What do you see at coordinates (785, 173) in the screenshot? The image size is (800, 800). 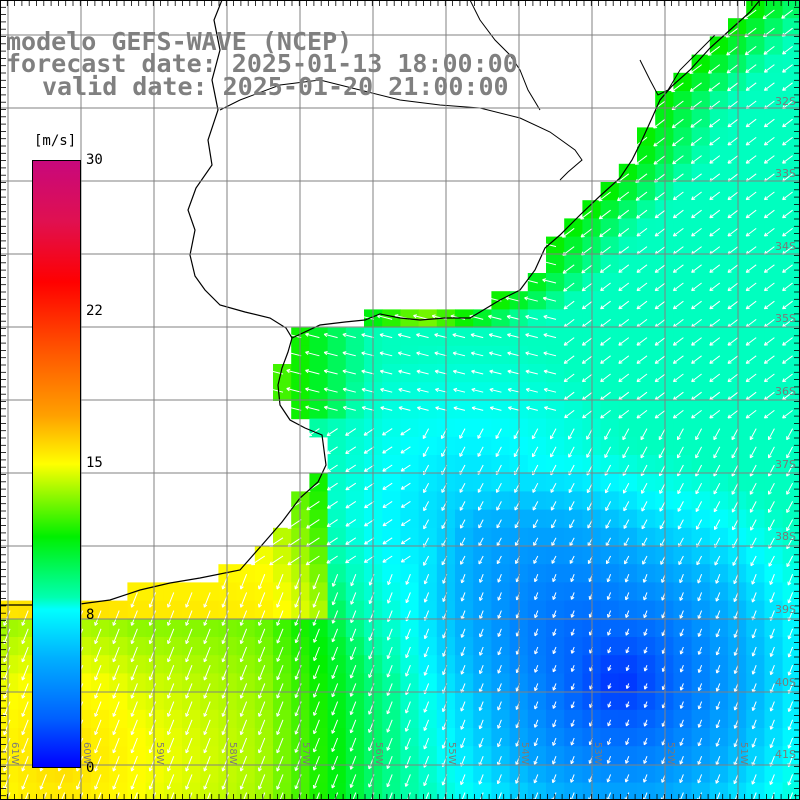 I see `lat-label: 33S` at bounding box center [785, 173].